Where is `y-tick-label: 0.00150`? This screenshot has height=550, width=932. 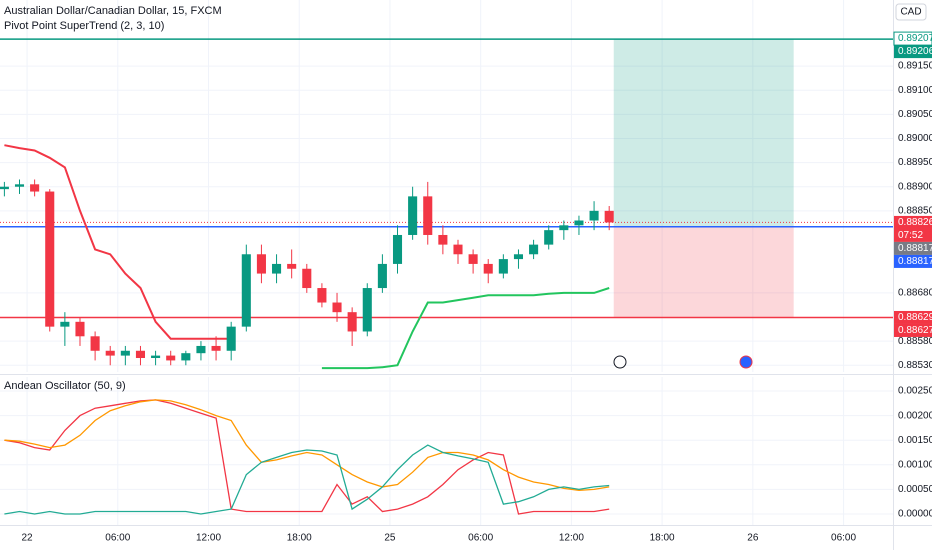 y-tick-label: 0.00150 is located at coordinates (915, 440).